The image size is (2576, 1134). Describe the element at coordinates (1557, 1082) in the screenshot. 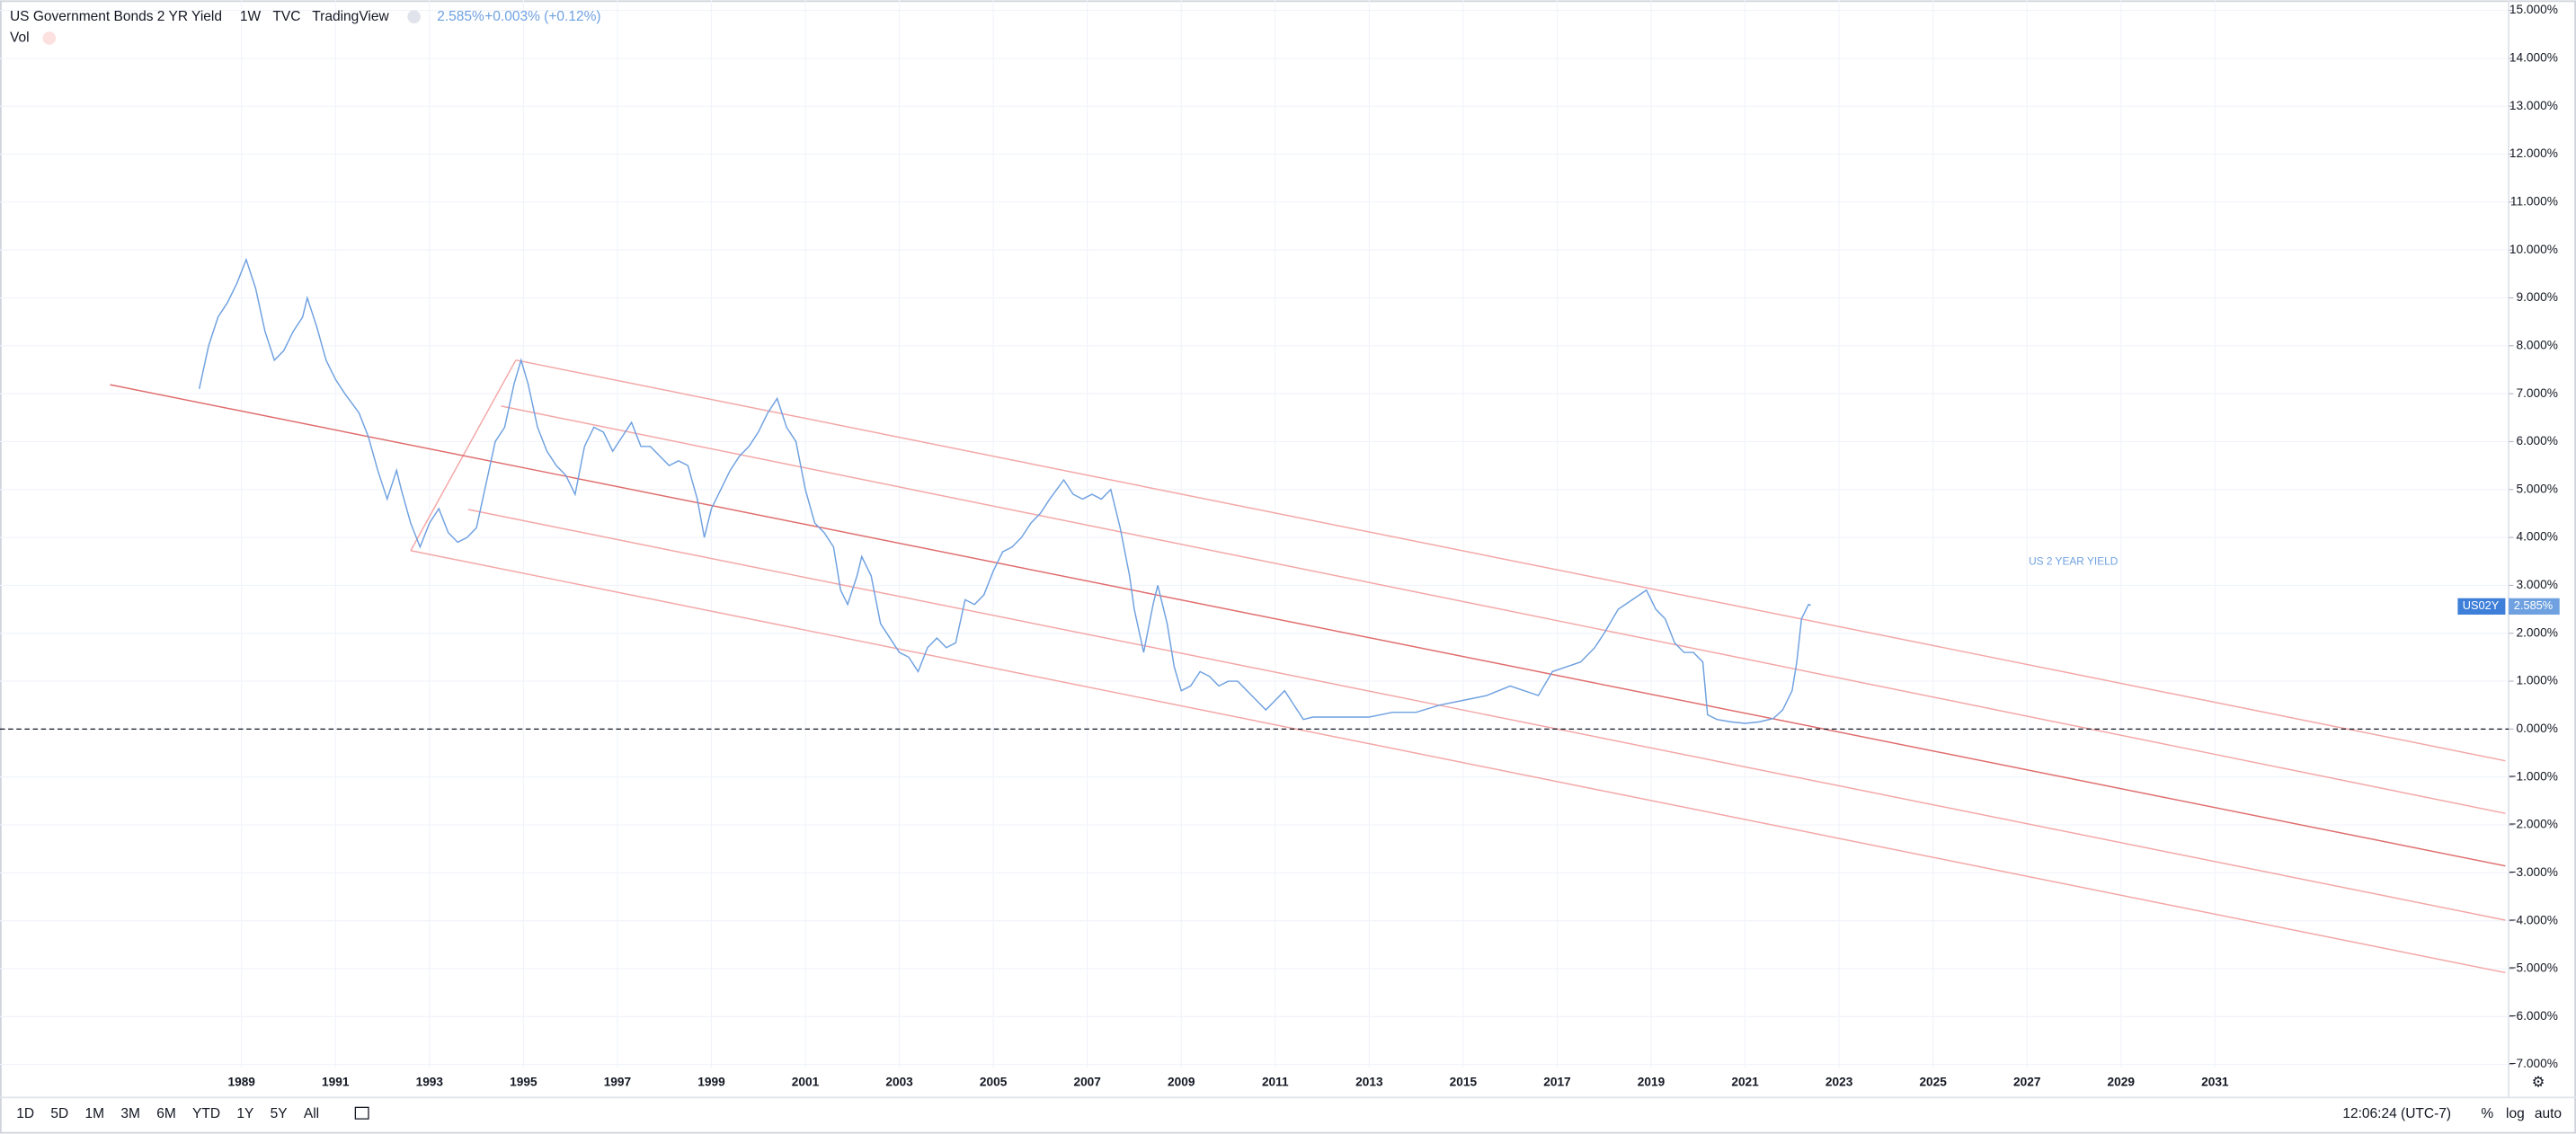

I see `x-tick-label: 2017` at that location.